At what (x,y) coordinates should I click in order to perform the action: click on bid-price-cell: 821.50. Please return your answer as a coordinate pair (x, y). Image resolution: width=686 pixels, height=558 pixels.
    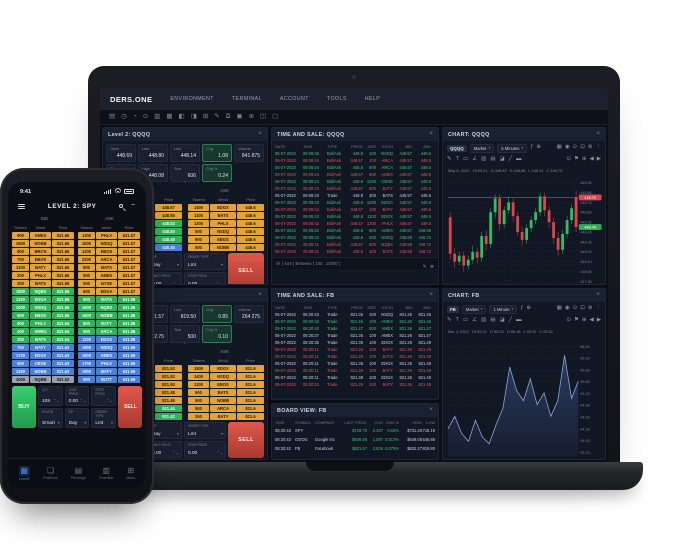
    Looking at the image, I should click on (168, 384).